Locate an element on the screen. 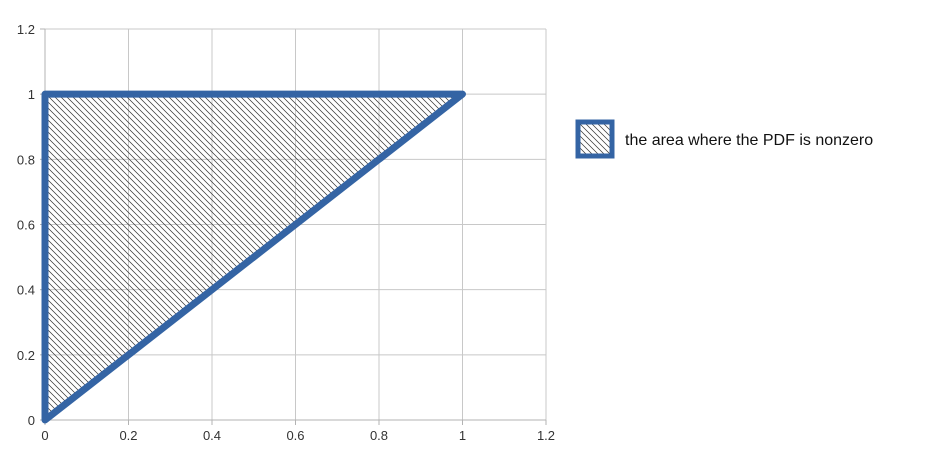 The width and height of the screenshot is (935, 473). x-tick-label: 0 is located at coordinates (44, 435).